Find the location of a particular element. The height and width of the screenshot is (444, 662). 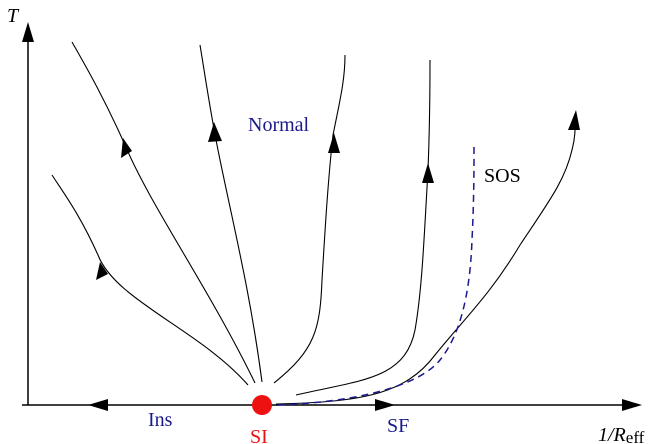

label-si: SI is located at coordinates (259, 435).